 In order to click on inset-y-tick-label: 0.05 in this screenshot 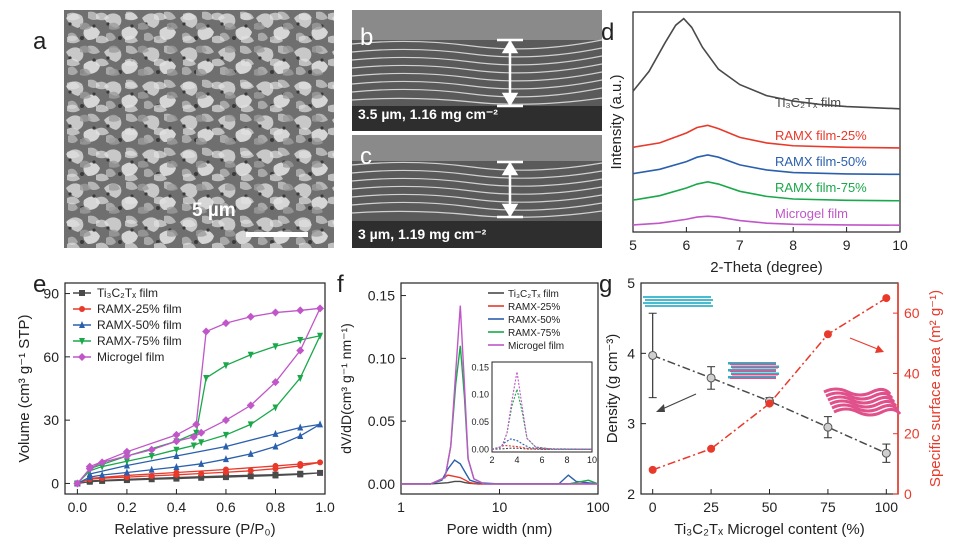, I will do `click(480, 422)`.